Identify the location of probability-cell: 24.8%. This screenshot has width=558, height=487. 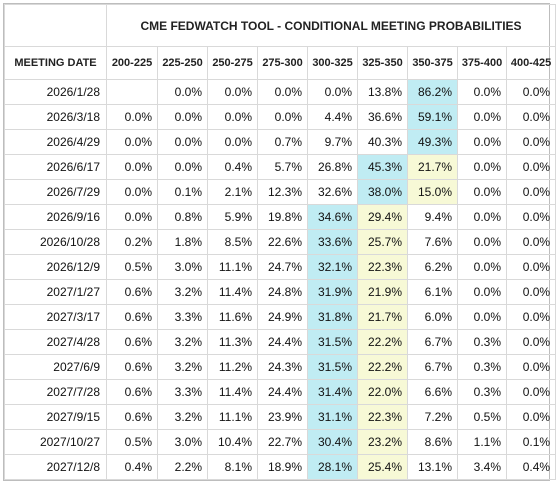
(282, 292).